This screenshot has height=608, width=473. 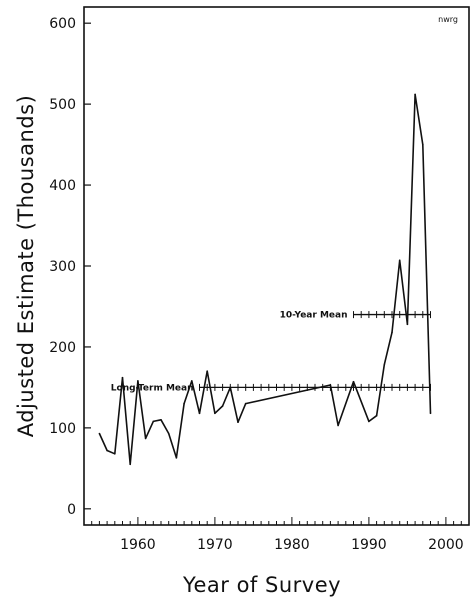 What do you see at coordinates (152, 388) in the screenshot?
I see `reference-line-label: Long-Term Mean` at bounding box center [152, 388].